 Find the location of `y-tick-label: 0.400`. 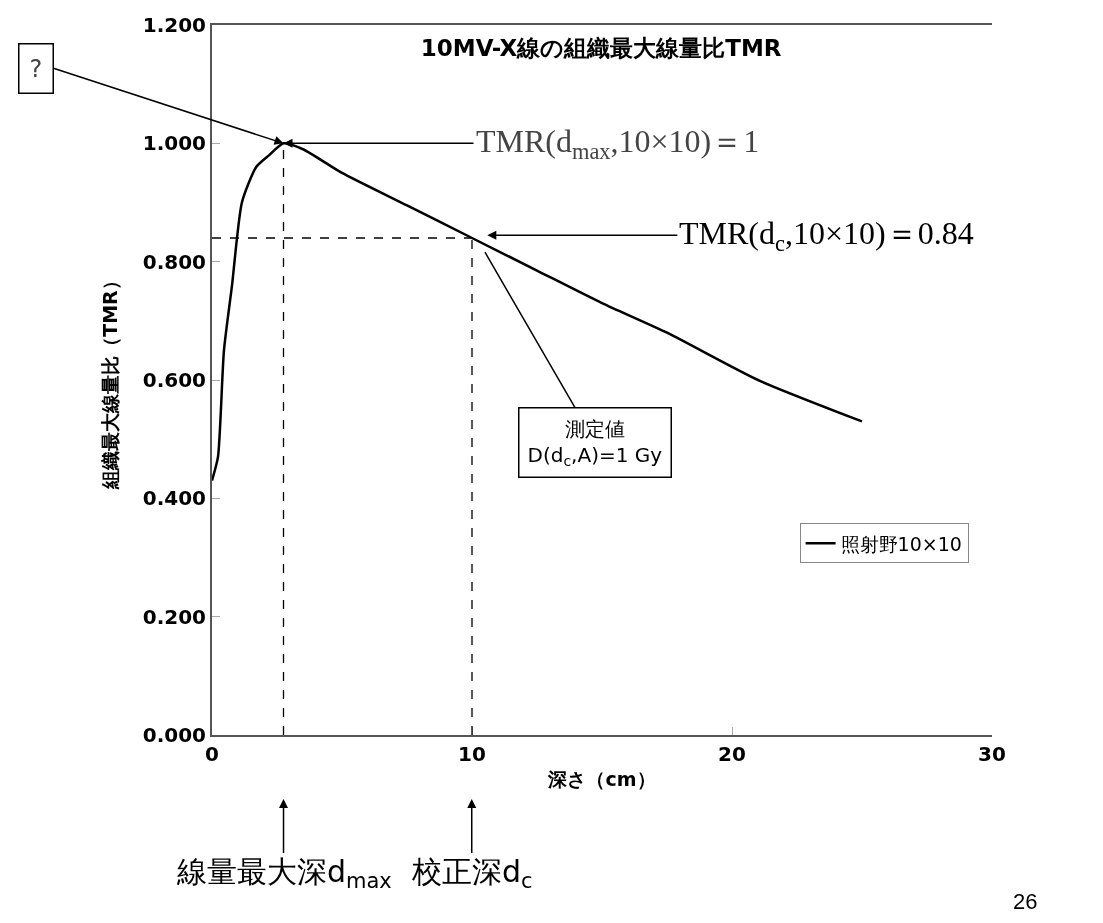

y-tick-label: 0.400 is located at coordinates (174, 498).